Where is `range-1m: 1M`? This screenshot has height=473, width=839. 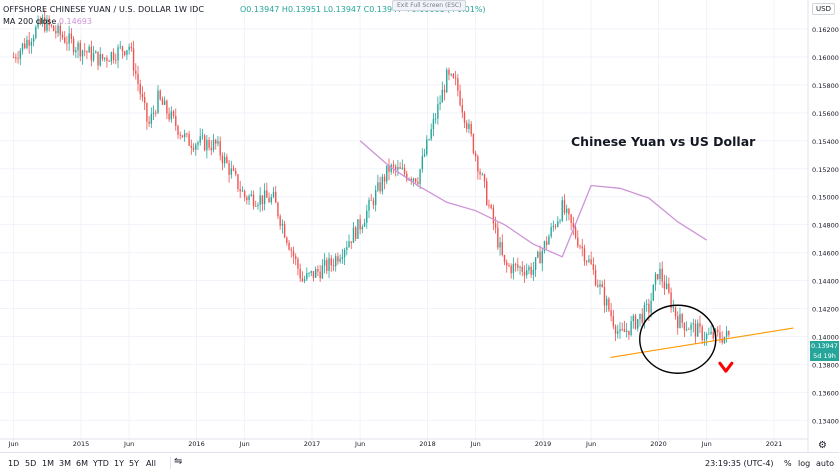
range-1m: 1M is located at coordinates (48, 463).